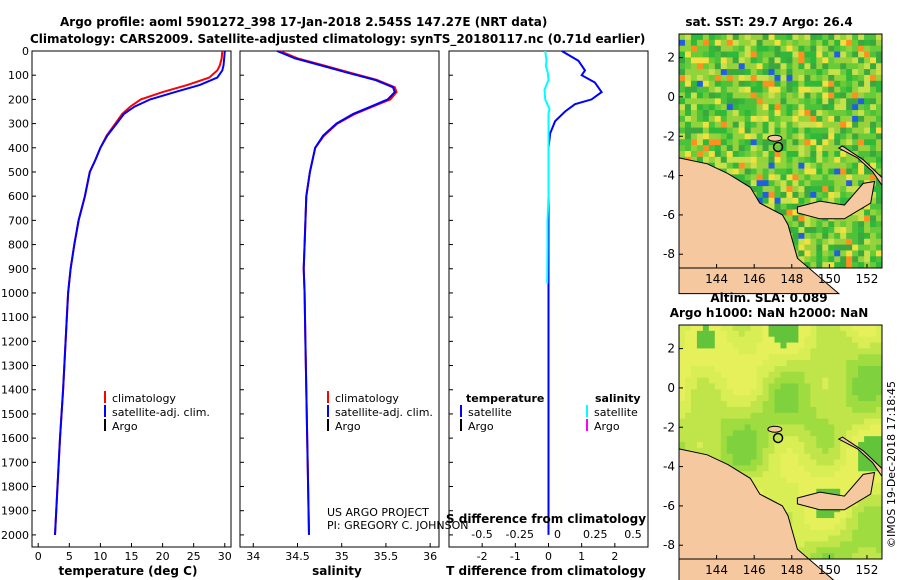 This screenshot has width=900, height=580. What do you see at coordinates (105, 425) in the screenshot?
I see `legend-swatch` at bounding box center [105, 425].